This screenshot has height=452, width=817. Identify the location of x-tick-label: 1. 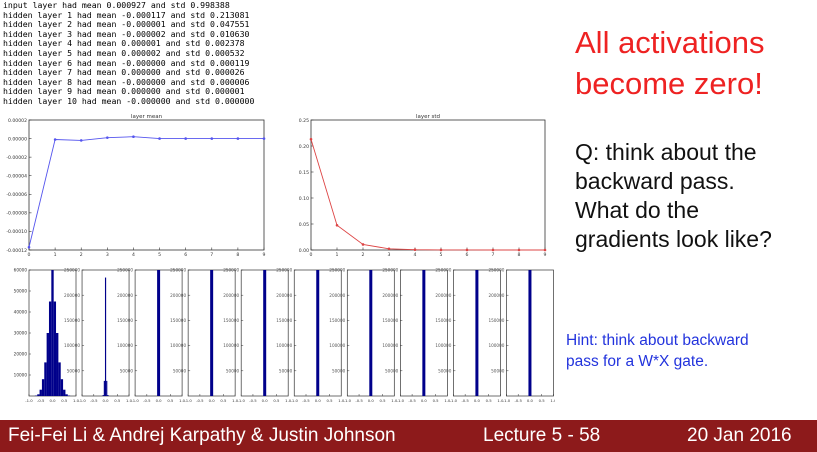
(55, 255).